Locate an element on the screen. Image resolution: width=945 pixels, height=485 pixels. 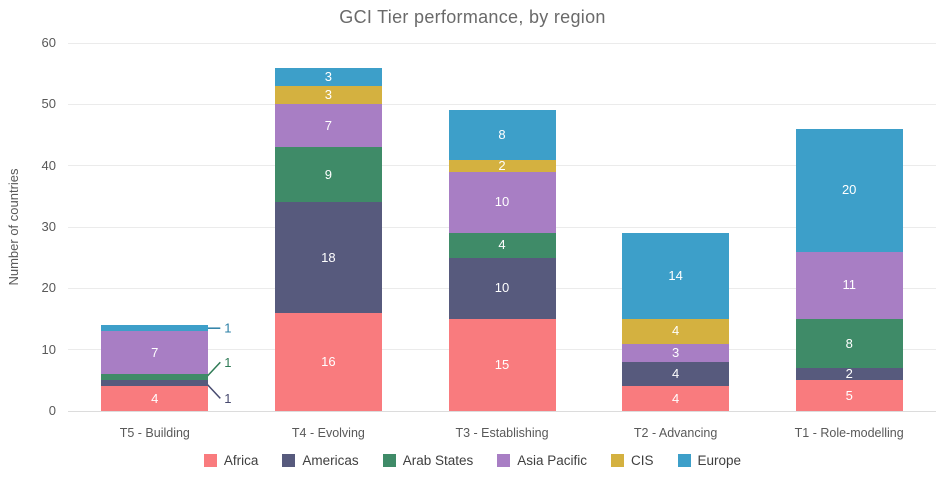
bar-segment-arab-states: 8 is located at coordinates (849, 344).